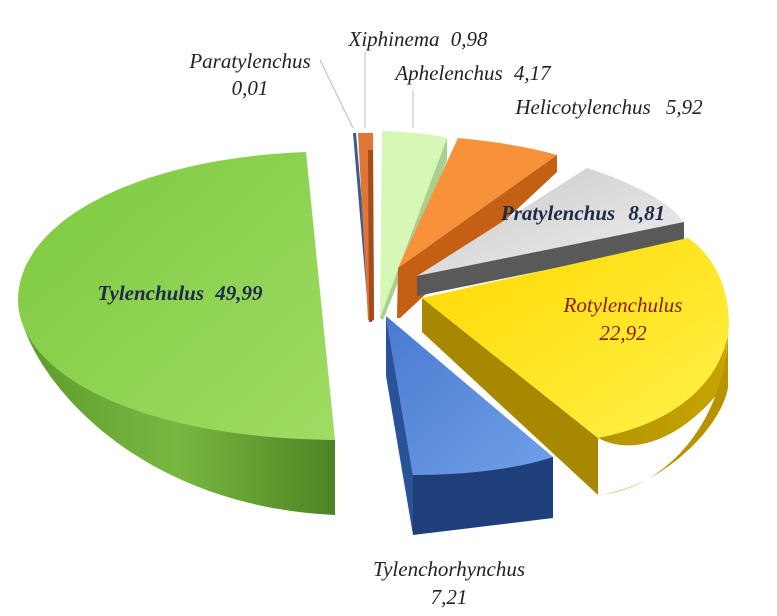 The width and height of the screenshot is (777, 616). Describe the element at coordinates (646, 213) in the screenshot. I see `label-pratylenchus-value: 8,81` at that location.